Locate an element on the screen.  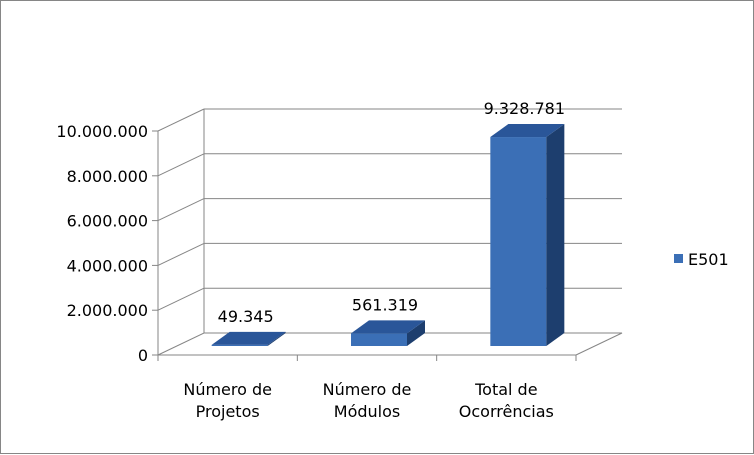
y-tick-label: 2.000.000 is located at coordinates (107, 310).